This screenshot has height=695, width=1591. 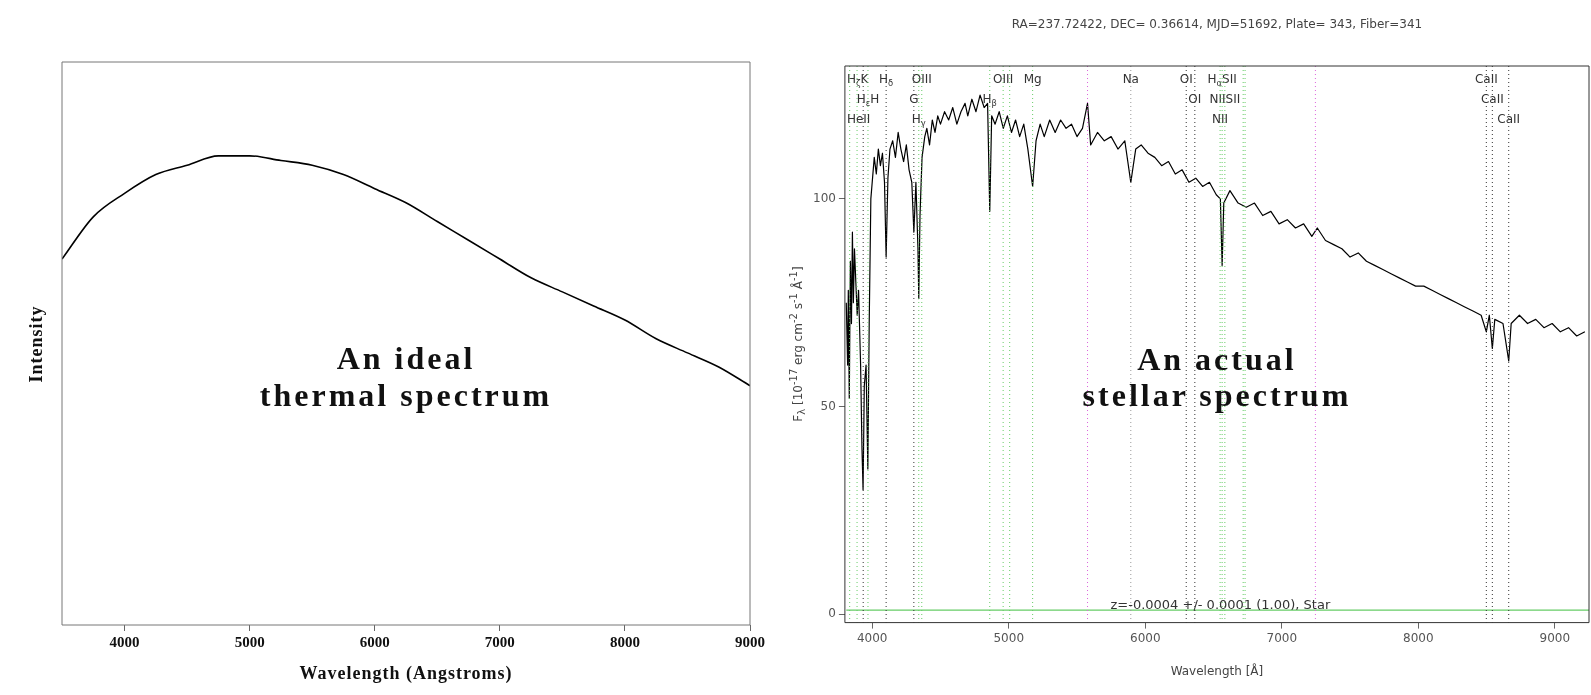 I want to click on ref-line-label: NIISII, so click(x=1225, y=99).